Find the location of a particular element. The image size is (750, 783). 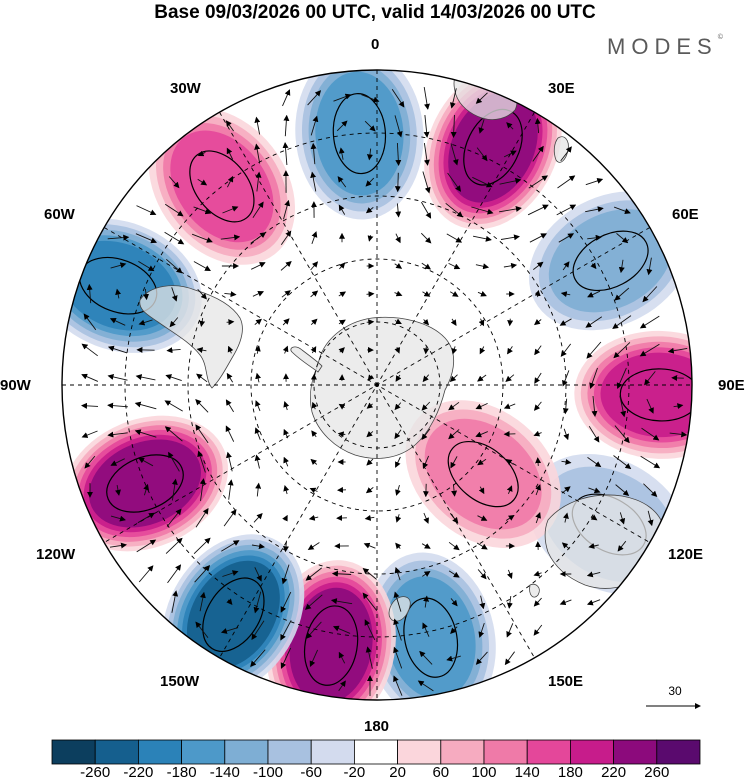

lon-label-120e: 120E is located at coordinates (686, 554).